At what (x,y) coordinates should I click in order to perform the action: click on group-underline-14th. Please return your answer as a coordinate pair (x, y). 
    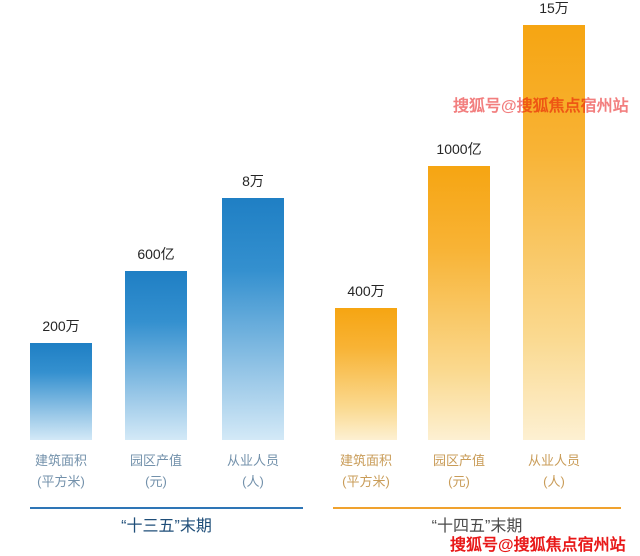
    Looking at the image, I should click on (477, 508).